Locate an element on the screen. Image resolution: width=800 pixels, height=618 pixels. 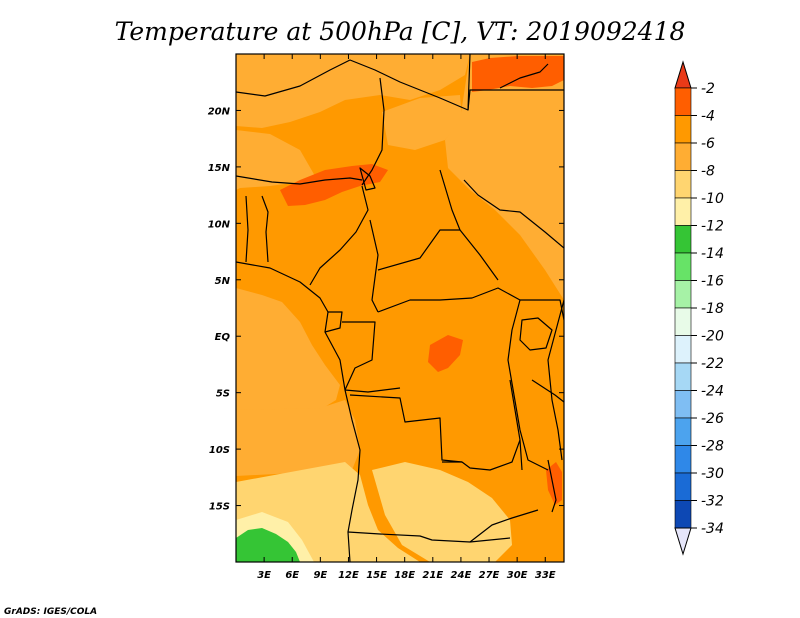
x-tick-label: 33E is located at coordinates (545, 575).